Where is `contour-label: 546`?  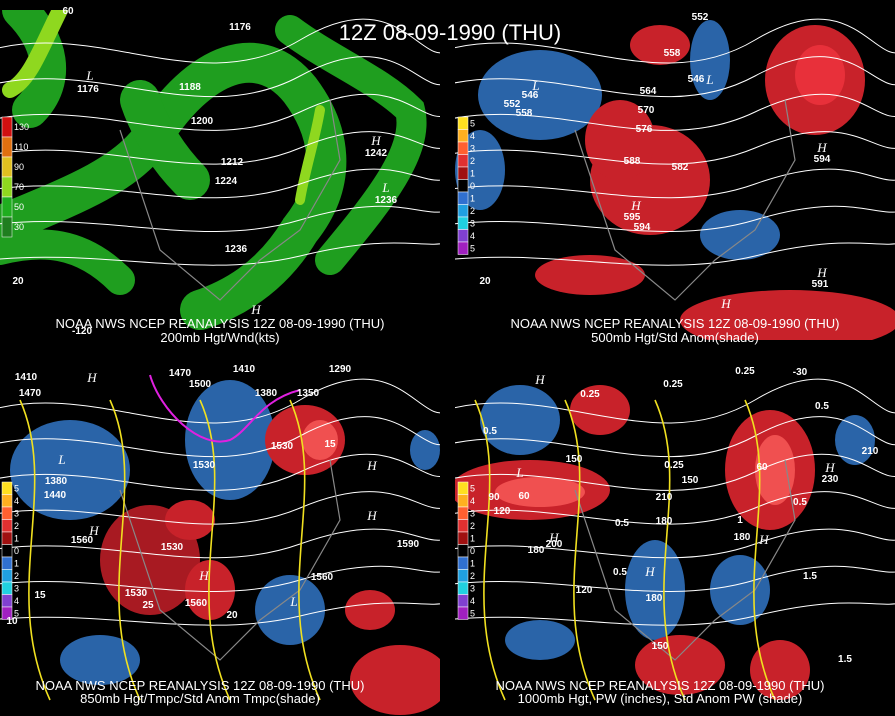
contour-label: 546 is located at coordinates (530, 95).